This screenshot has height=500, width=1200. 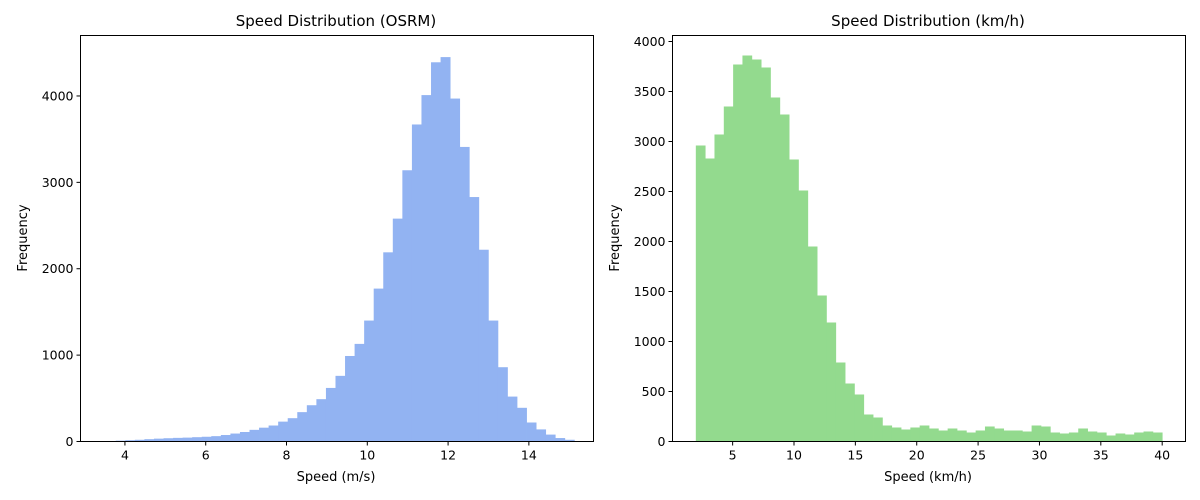 What do you see at coordinates (653, 241) in the screenshot?
I see `y-axis: 0 500 1000 1500 2000 2500 3000 3500 4000` at bounding box center [653, 241].